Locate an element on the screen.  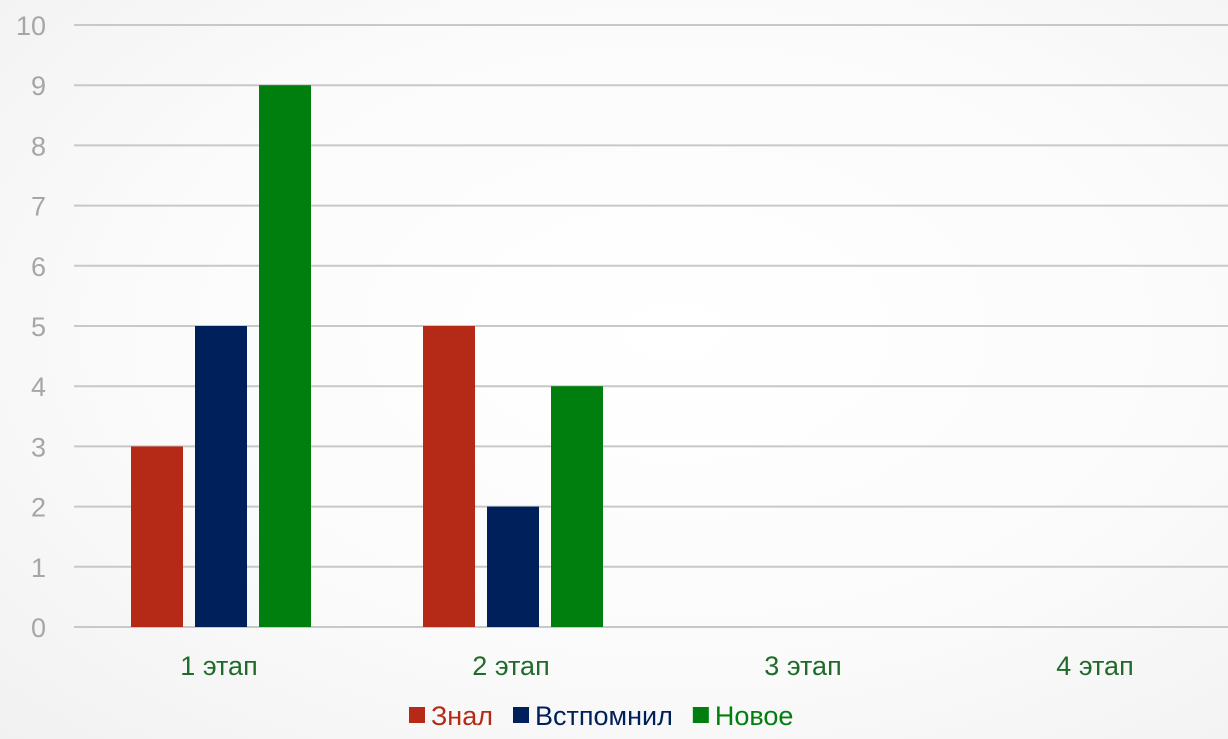
legend-label: Встпомнил is located at coordinates (604, 716).